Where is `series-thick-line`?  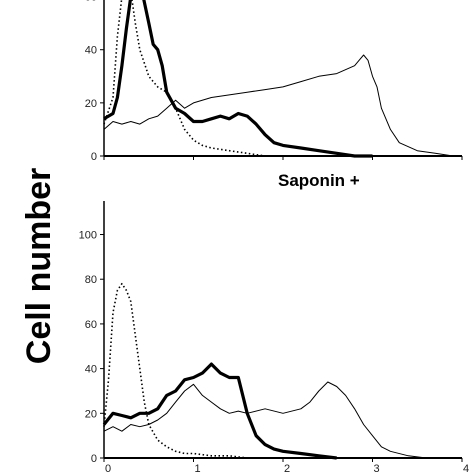 series-thick-line is located at coordinates (219, 411).